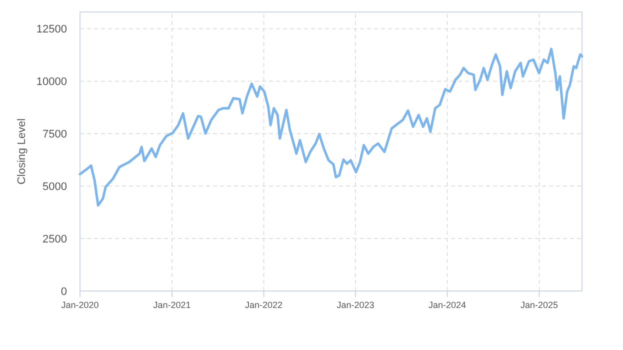  What do you see at coordinates (263, 305) in the screenshot?
I see `x-tick-label: Jan-2022` at bounding box center [263, 305].